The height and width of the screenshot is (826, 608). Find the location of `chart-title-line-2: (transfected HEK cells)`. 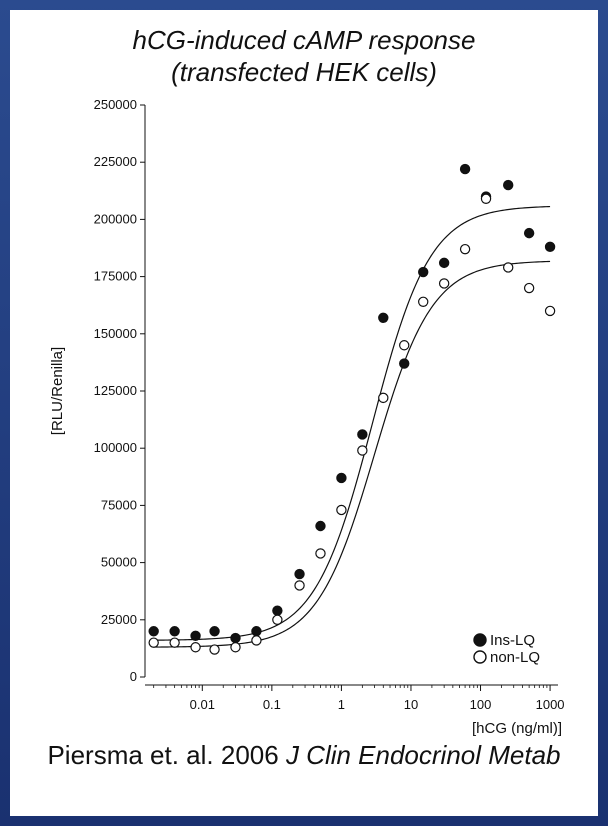

chart-title-line-2: (transfected HEK cells) is located at coordinates (304, 72).